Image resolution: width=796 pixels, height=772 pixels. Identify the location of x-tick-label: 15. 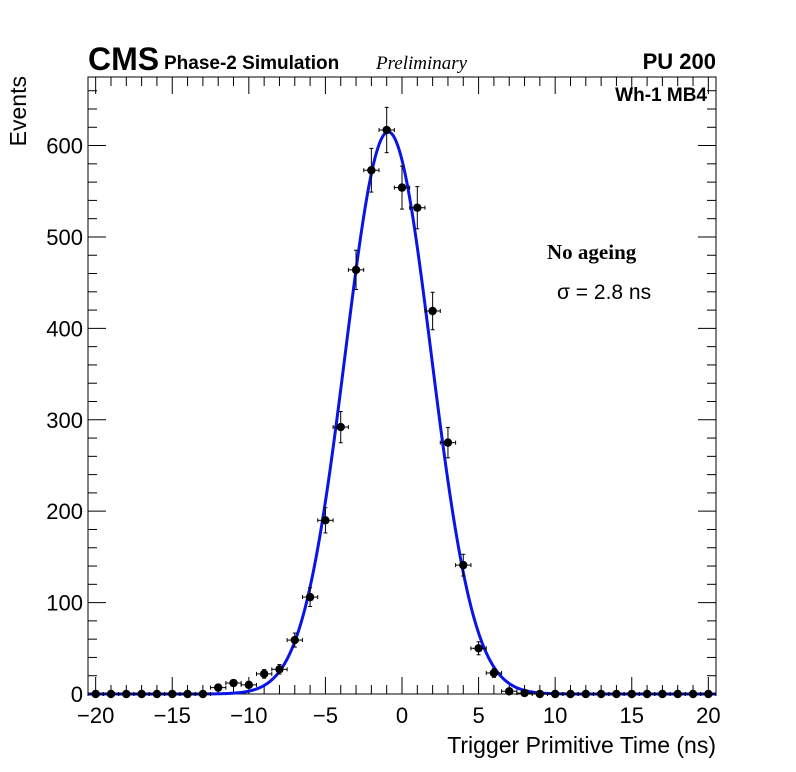
(632, 715).